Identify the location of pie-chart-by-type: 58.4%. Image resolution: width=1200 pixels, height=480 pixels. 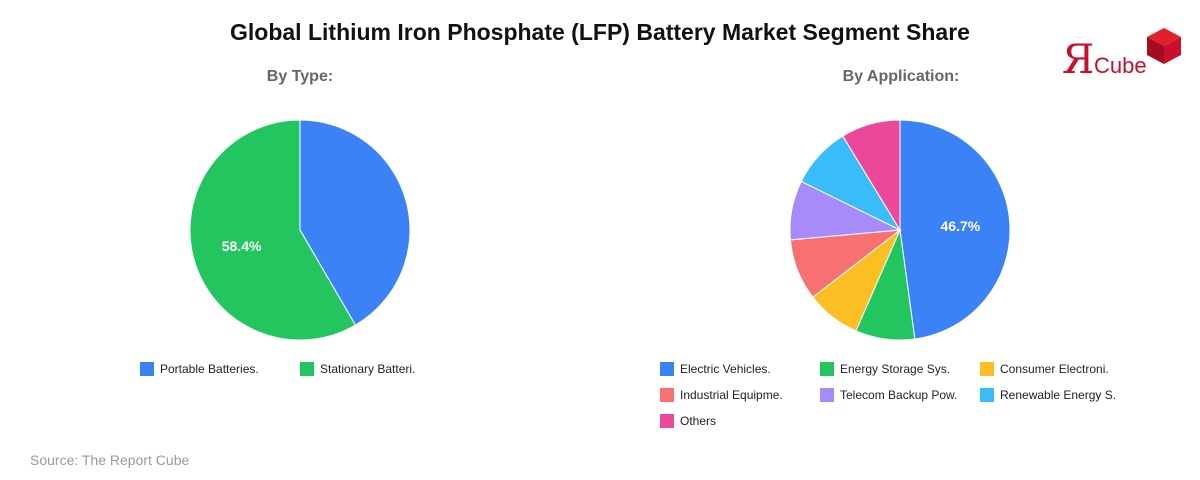
(300, 230).